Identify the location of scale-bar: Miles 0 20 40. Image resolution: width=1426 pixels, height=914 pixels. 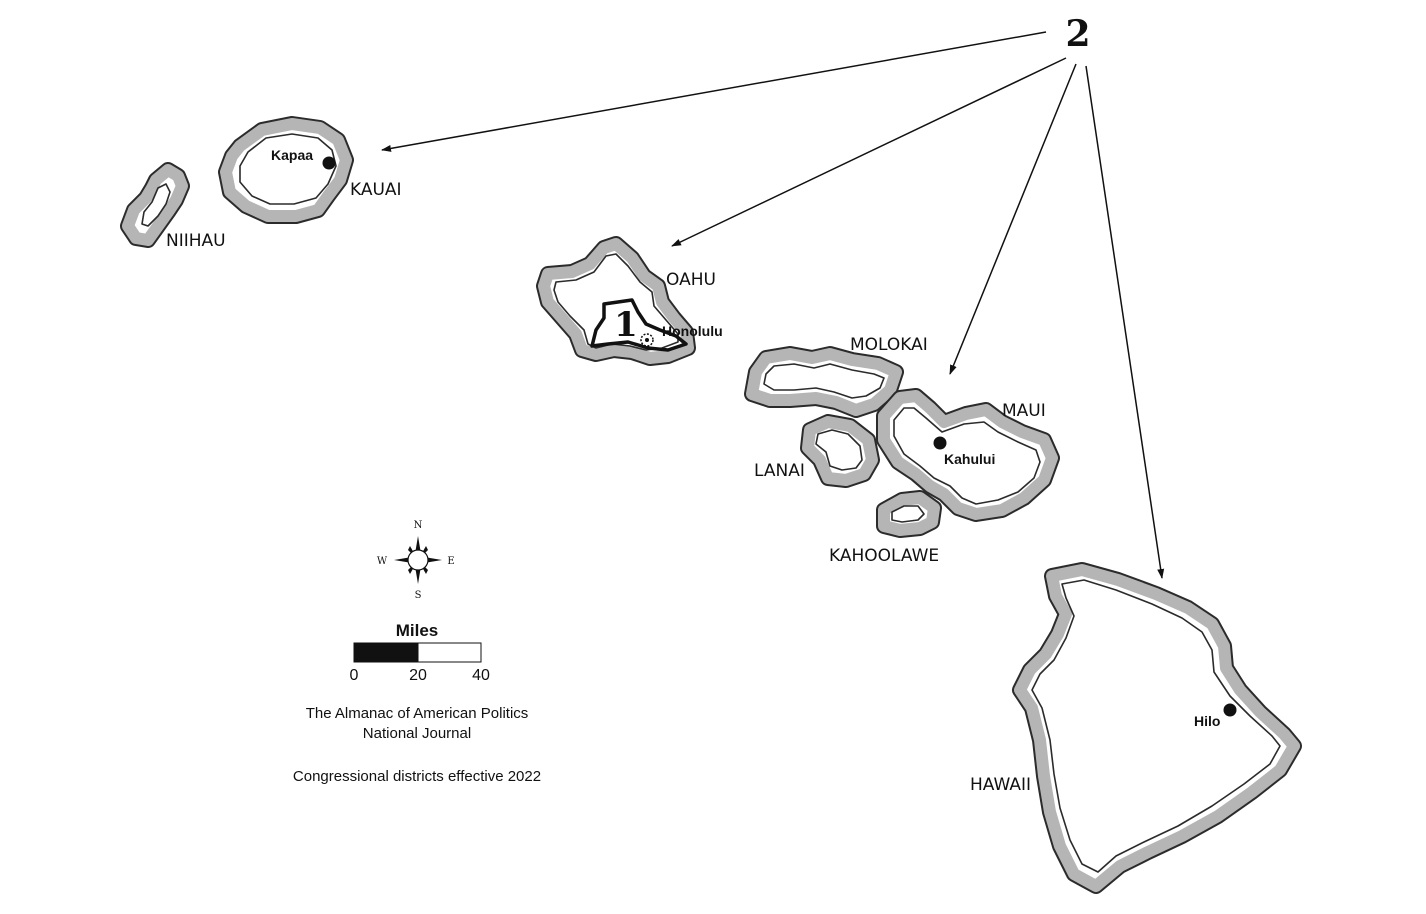
(420, 652).